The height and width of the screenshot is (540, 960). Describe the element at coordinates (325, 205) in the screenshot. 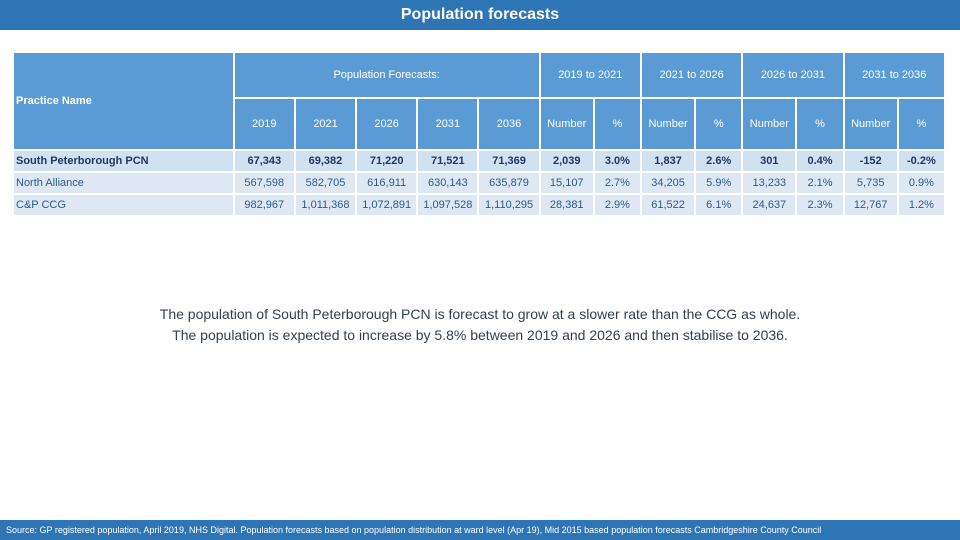

I see `table-cell: 1,011,368` at that location.